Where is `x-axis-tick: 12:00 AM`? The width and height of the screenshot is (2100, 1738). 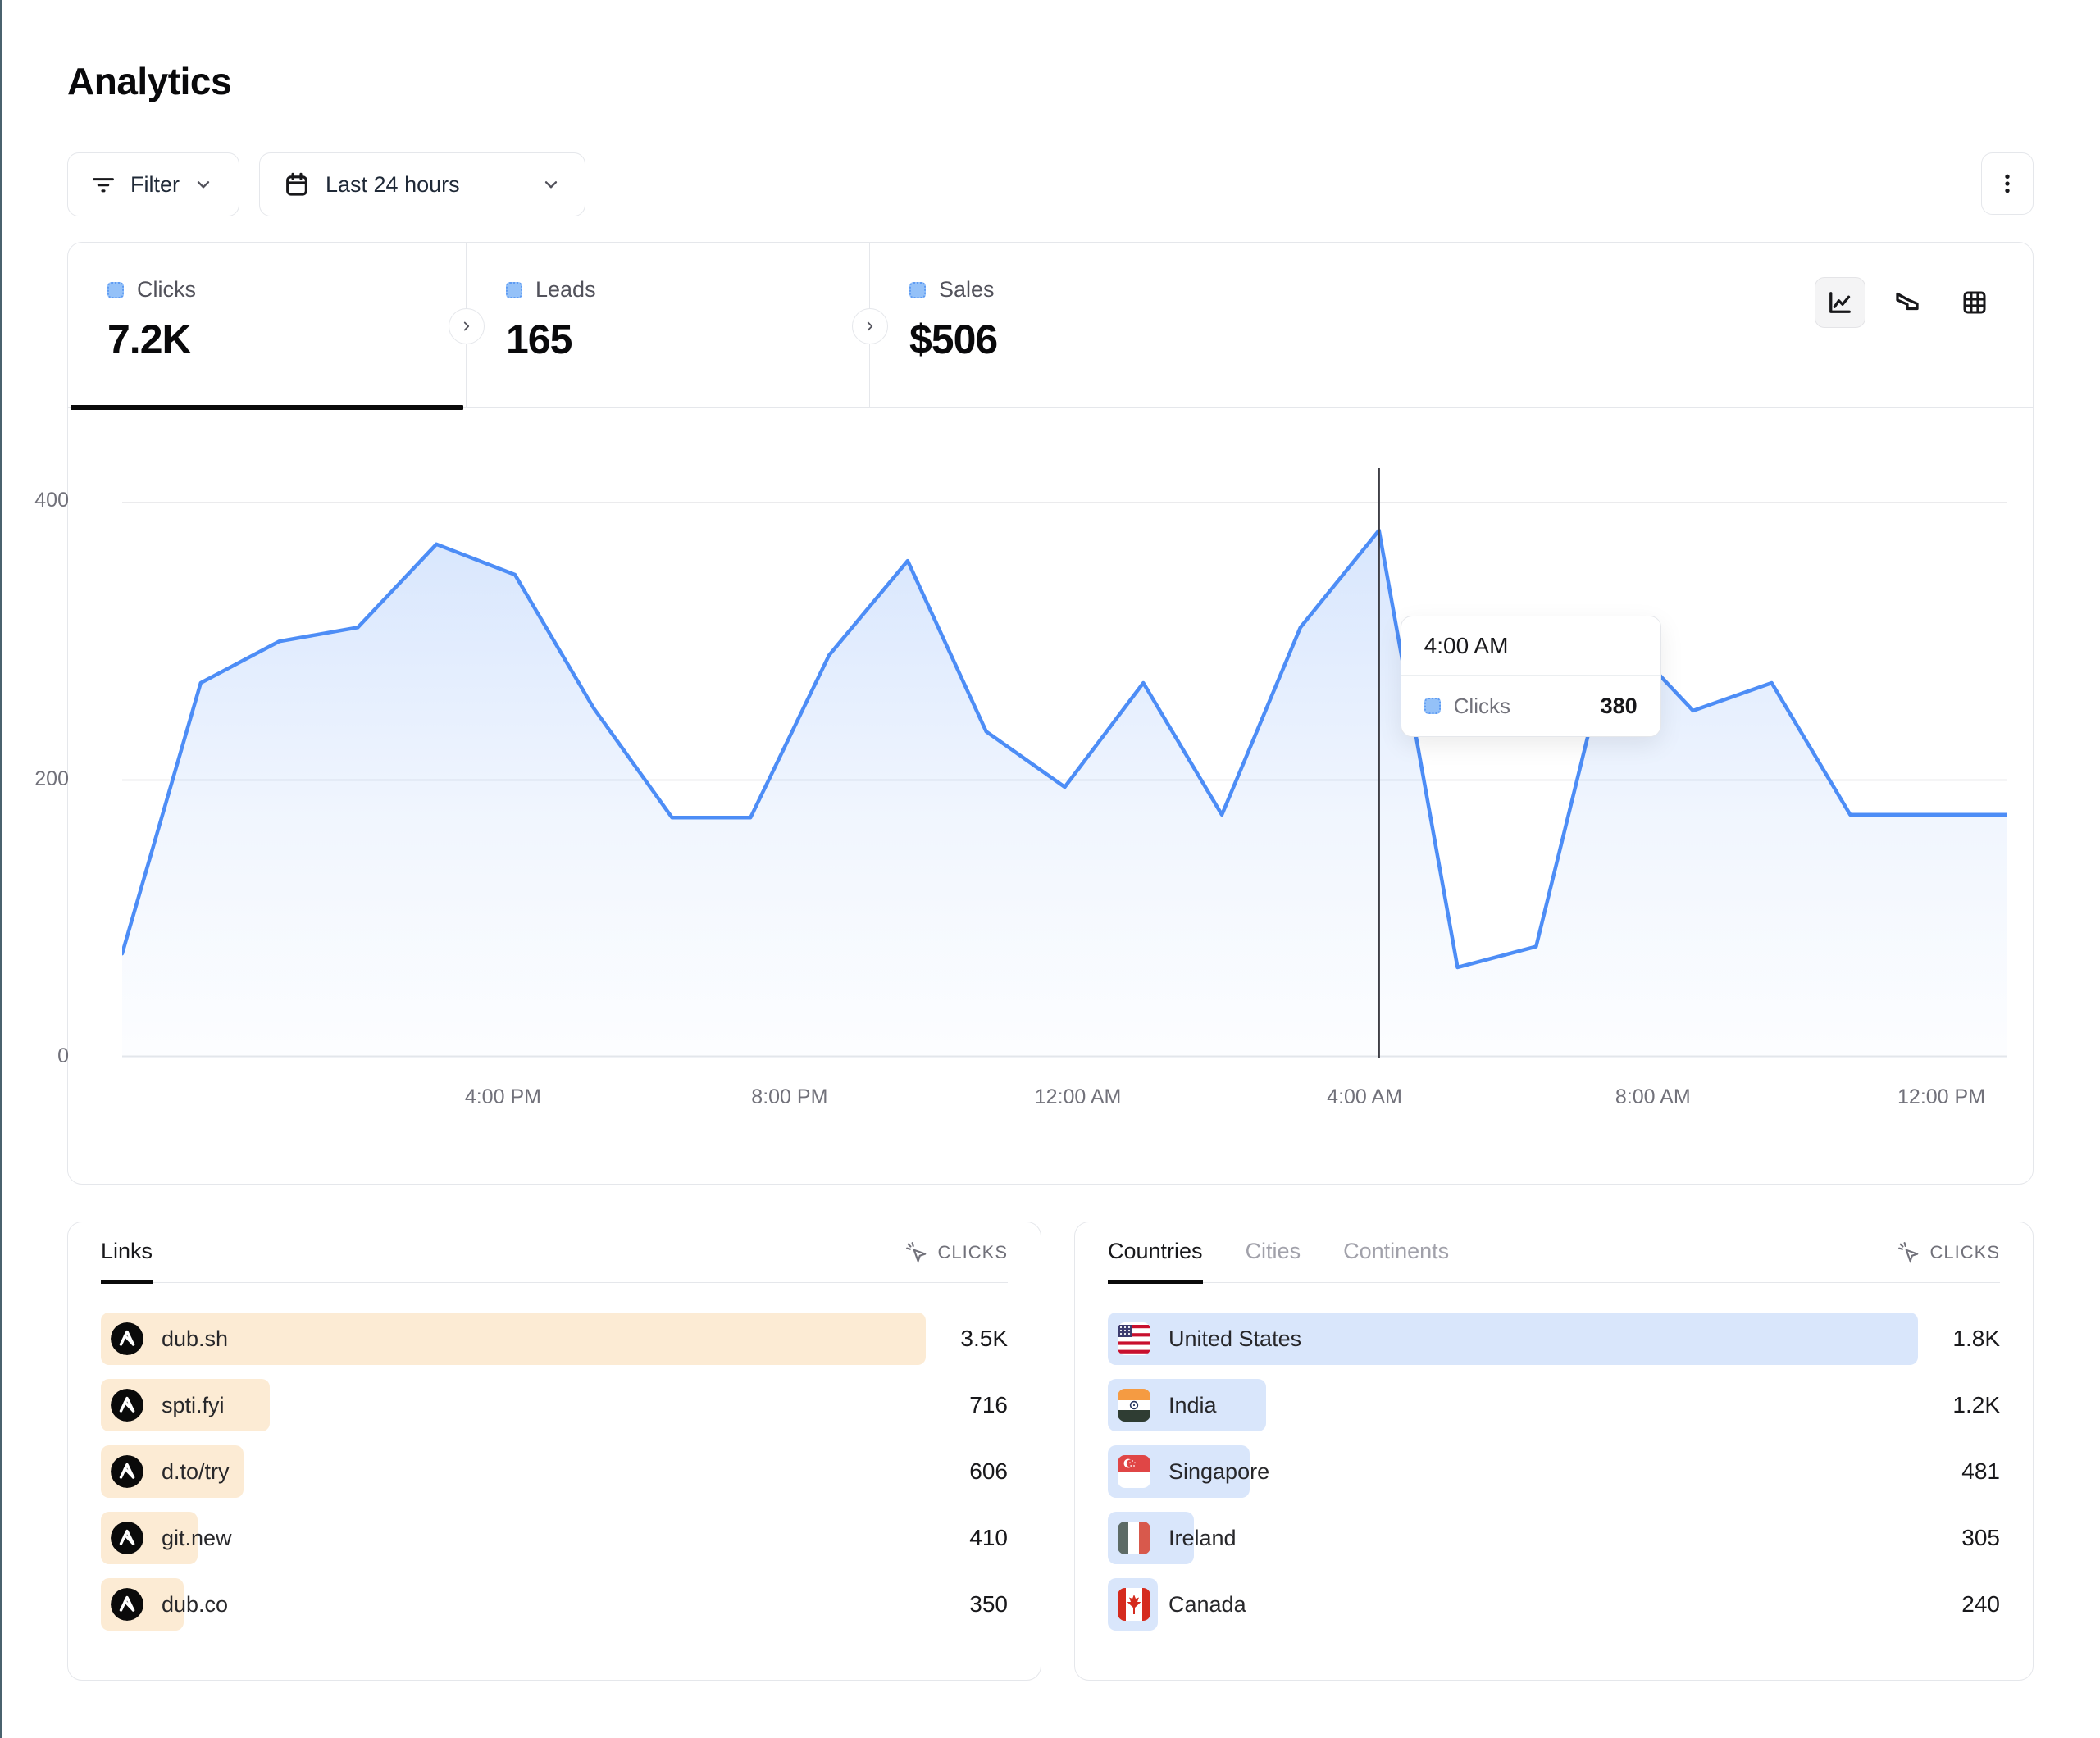 x-axis-tick: 12:00 AM is located at coordinates (1078, 1096).